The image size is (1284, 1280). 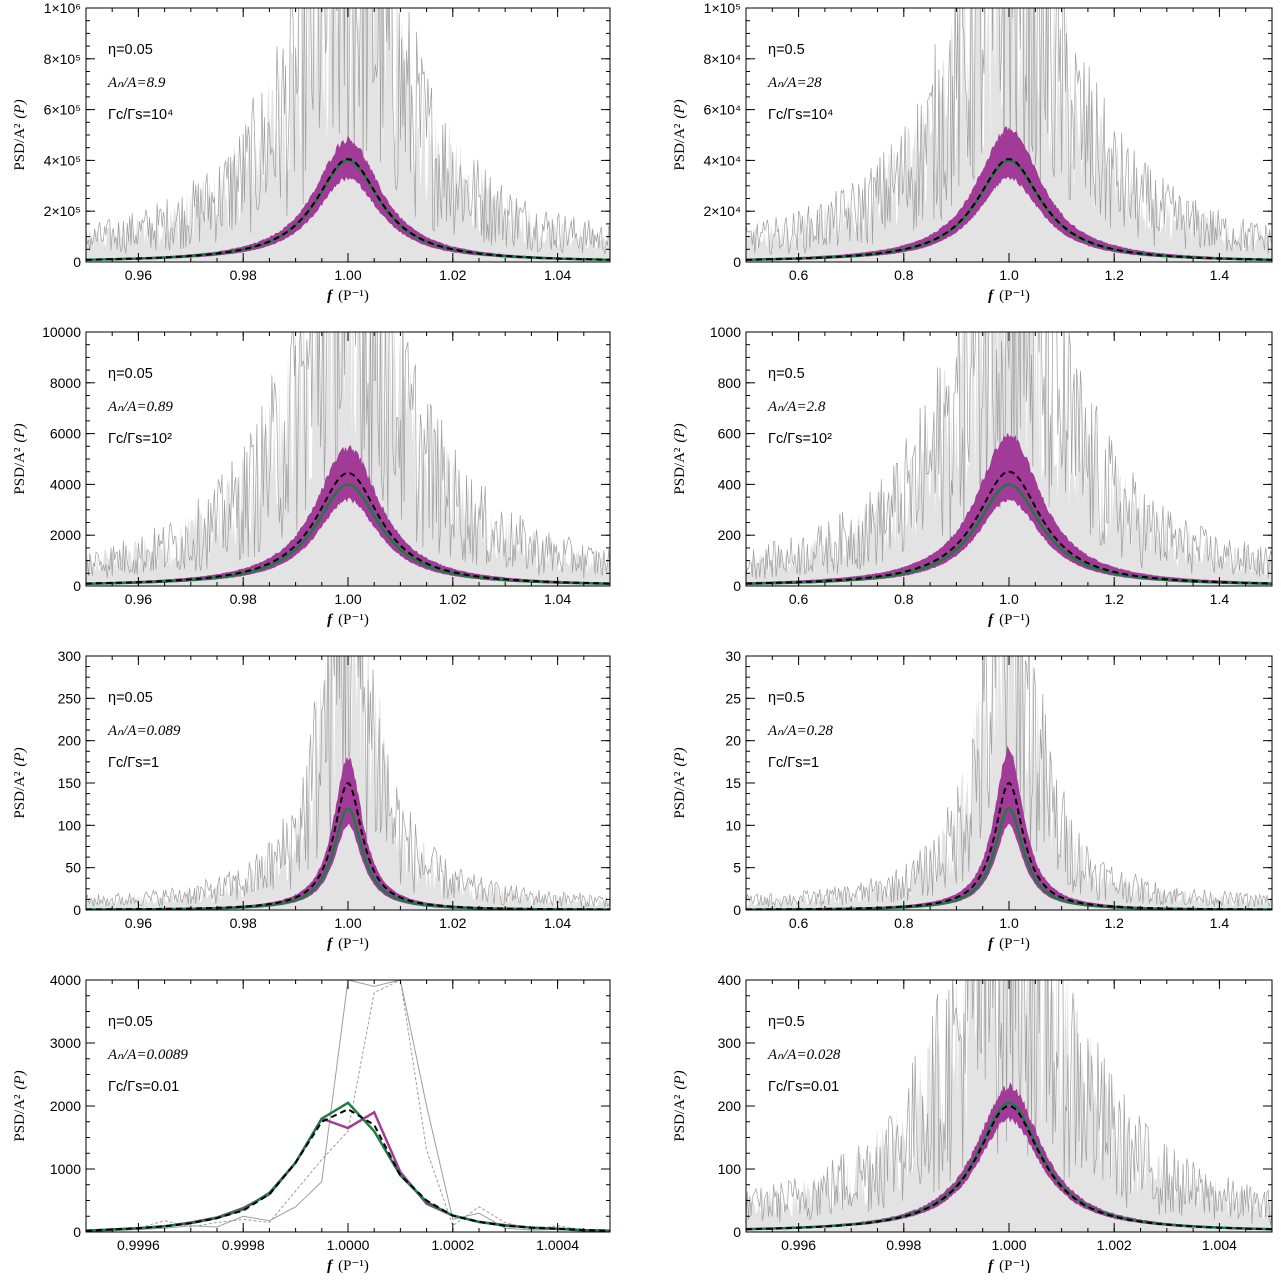 What do you see at coordinates (62, 160) in the screenshot?
I see `y-tick-label: 4×10⁵` at bounding box center [62, 160].